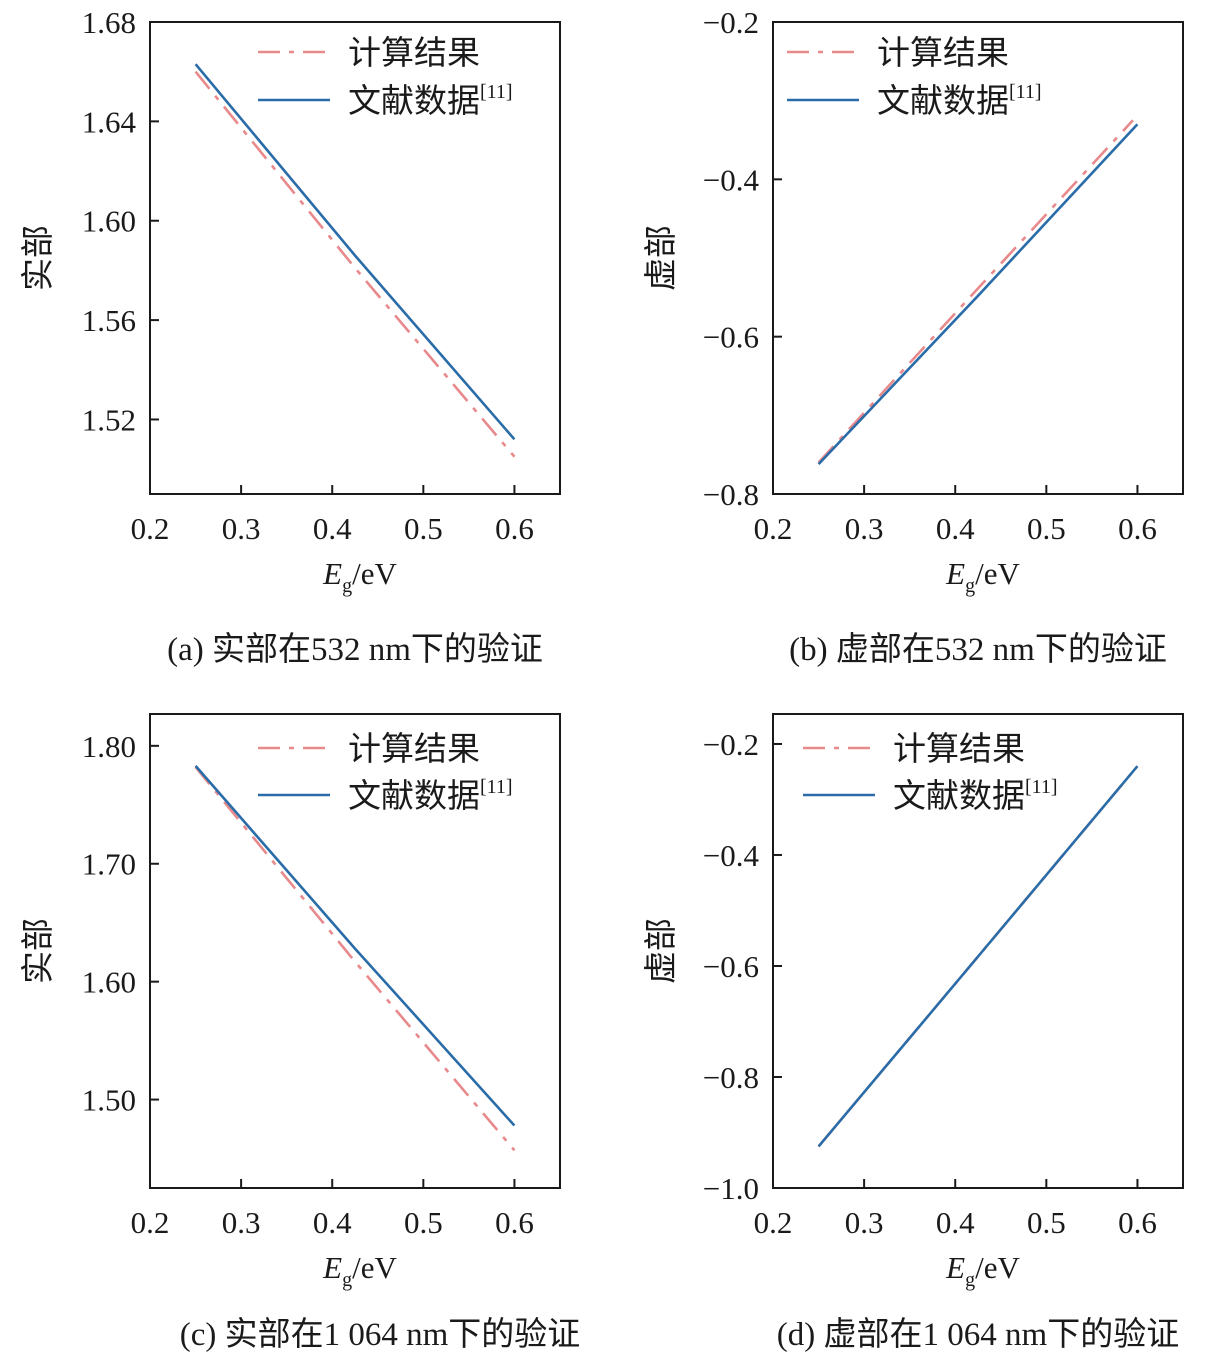 Image resolution: width=1228 pixels, height=1359 pixels. Describe the element at coordinates (109, 121) in the screenshot. I see `y-tick-label: 1.64` at that location.